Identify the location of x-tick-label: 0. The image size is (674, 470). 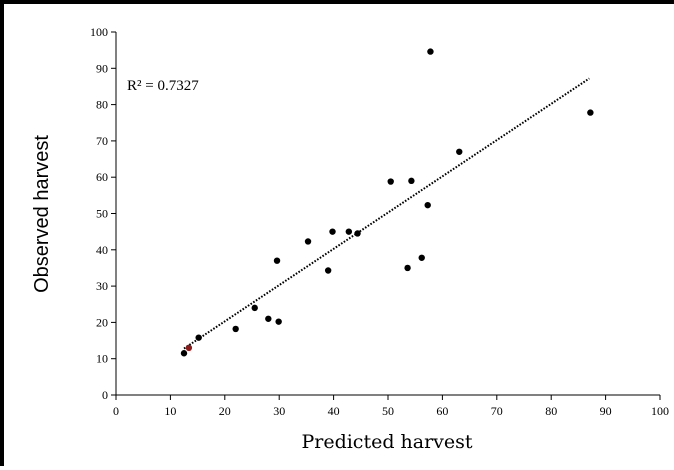
(116, 411).